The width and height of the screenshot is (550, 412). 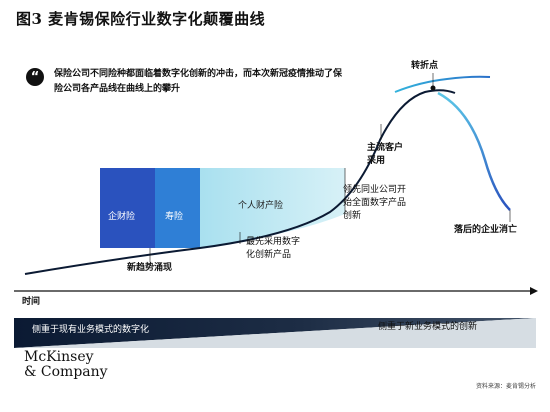 I want to click on time-axis-label: 时间, so click(x=31, y=302).